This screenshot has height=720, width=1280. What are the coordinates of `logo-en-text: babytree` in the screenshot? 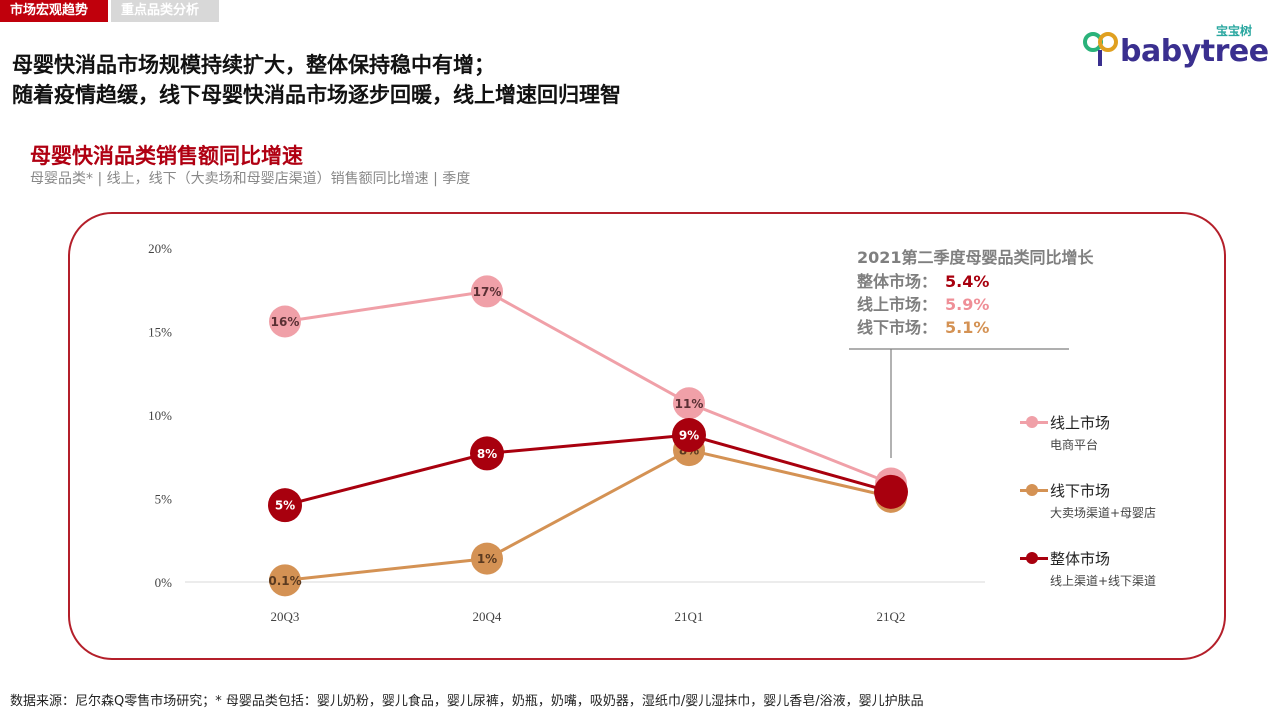 It's located at (1194, 51).